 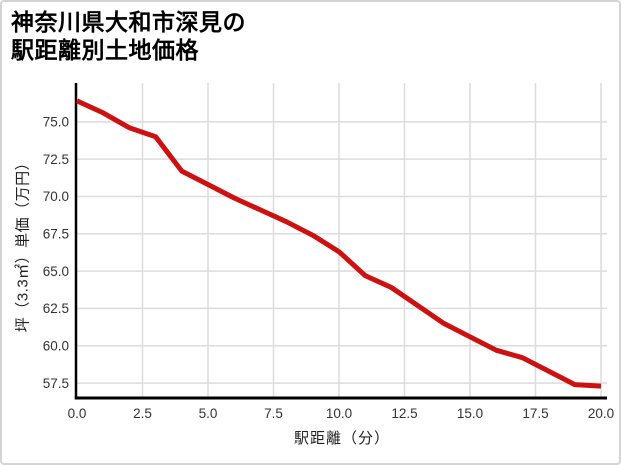 I want to click on x-tick-label: 20.0, so click(x=601, y=413).